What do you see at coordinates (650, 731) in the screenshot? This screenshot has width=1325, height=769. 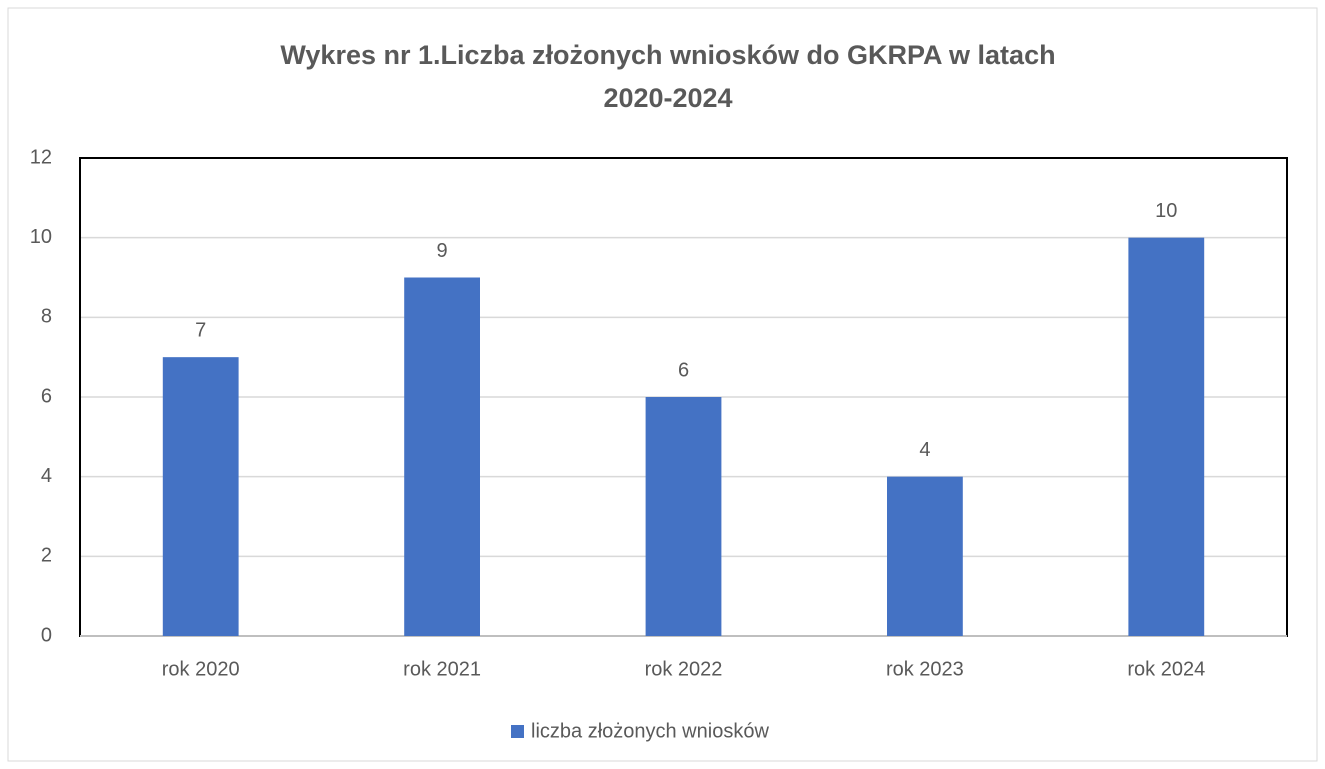 I see `legend-label: liczba złożonych wniosków` at bounding box center [650, 731].